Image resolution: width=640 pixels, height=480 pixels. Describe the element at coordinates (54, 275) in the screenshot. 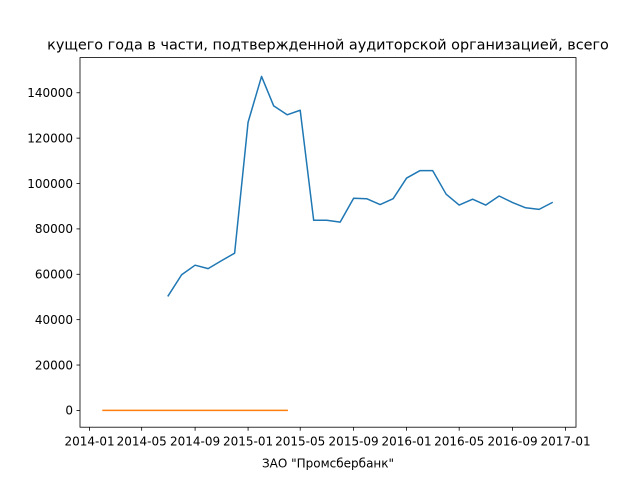

I see `y-tick-label: 60000` at that location.